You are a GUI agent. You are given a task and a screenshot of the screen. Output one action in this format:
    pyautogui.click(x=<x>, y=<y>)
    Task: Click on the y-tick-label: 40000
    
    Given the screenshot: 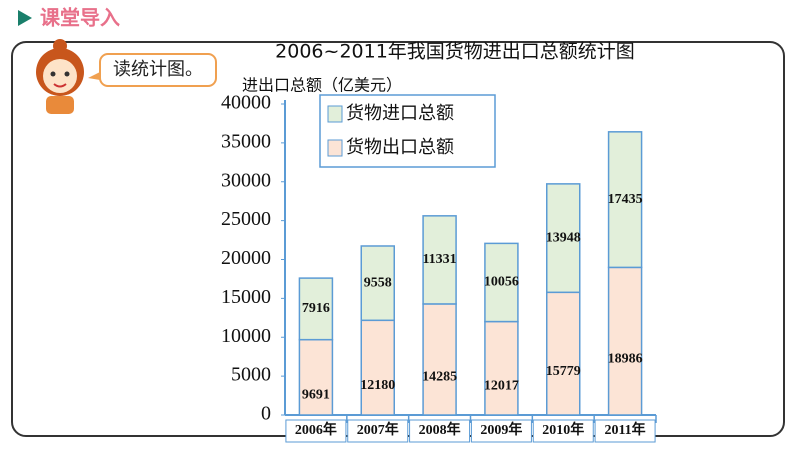 What is the action you would take?
    pyautogui.click(x=246, y=103)
    